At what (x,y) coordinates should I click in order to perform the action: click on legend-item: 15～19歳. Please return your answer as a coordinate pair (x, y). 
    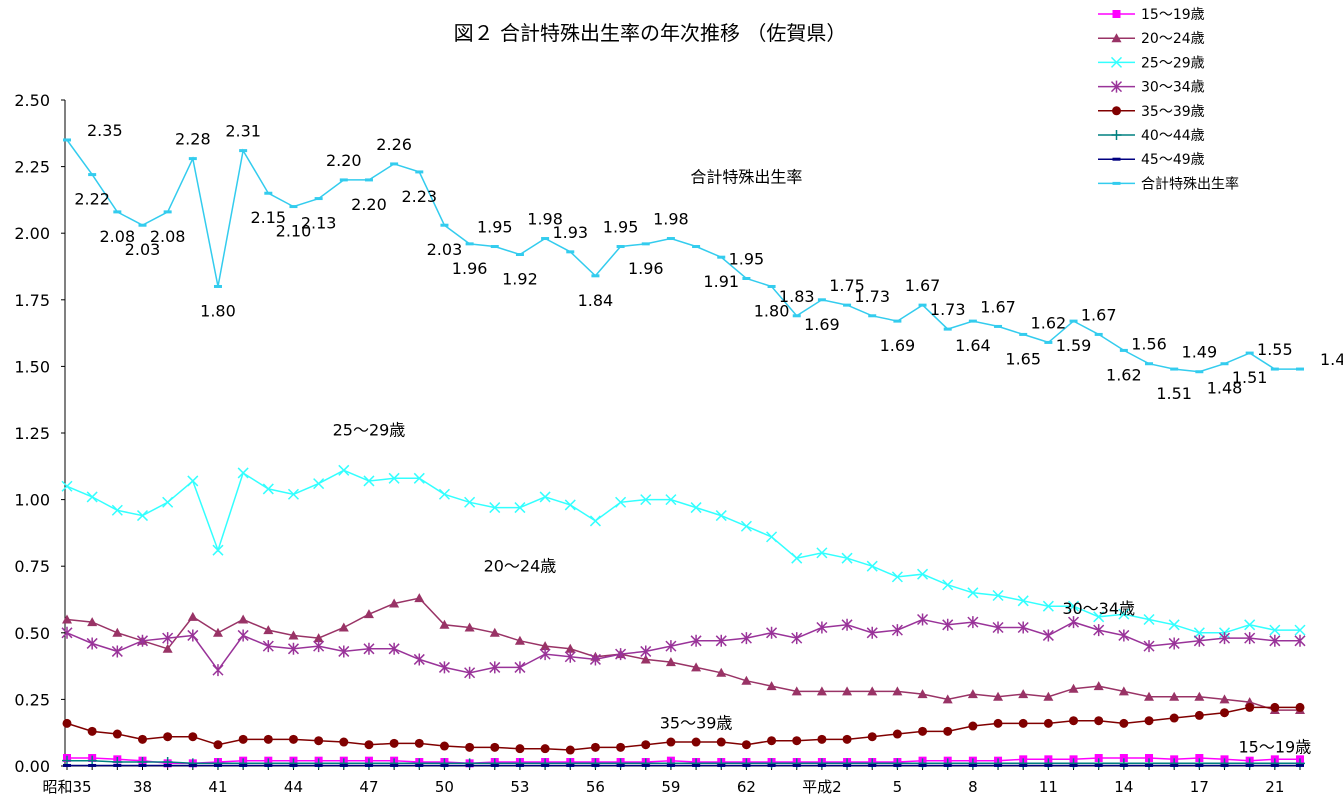
    Looking at the image, I should click on (1151, 15).